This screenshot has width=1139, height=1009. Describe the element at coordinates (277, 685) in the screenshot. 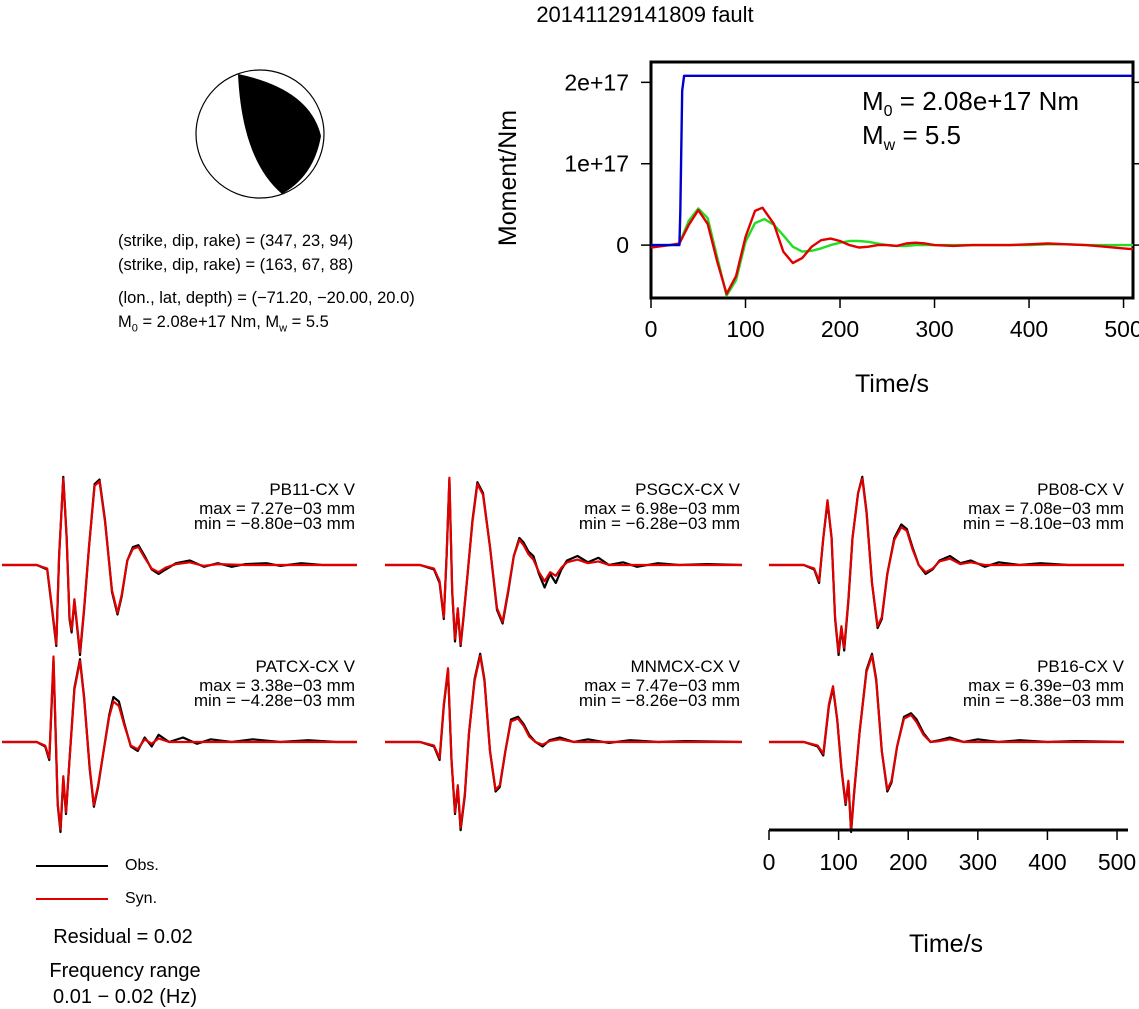

I see `panel-4-max: max = 3.38e−03 mm` at that location.